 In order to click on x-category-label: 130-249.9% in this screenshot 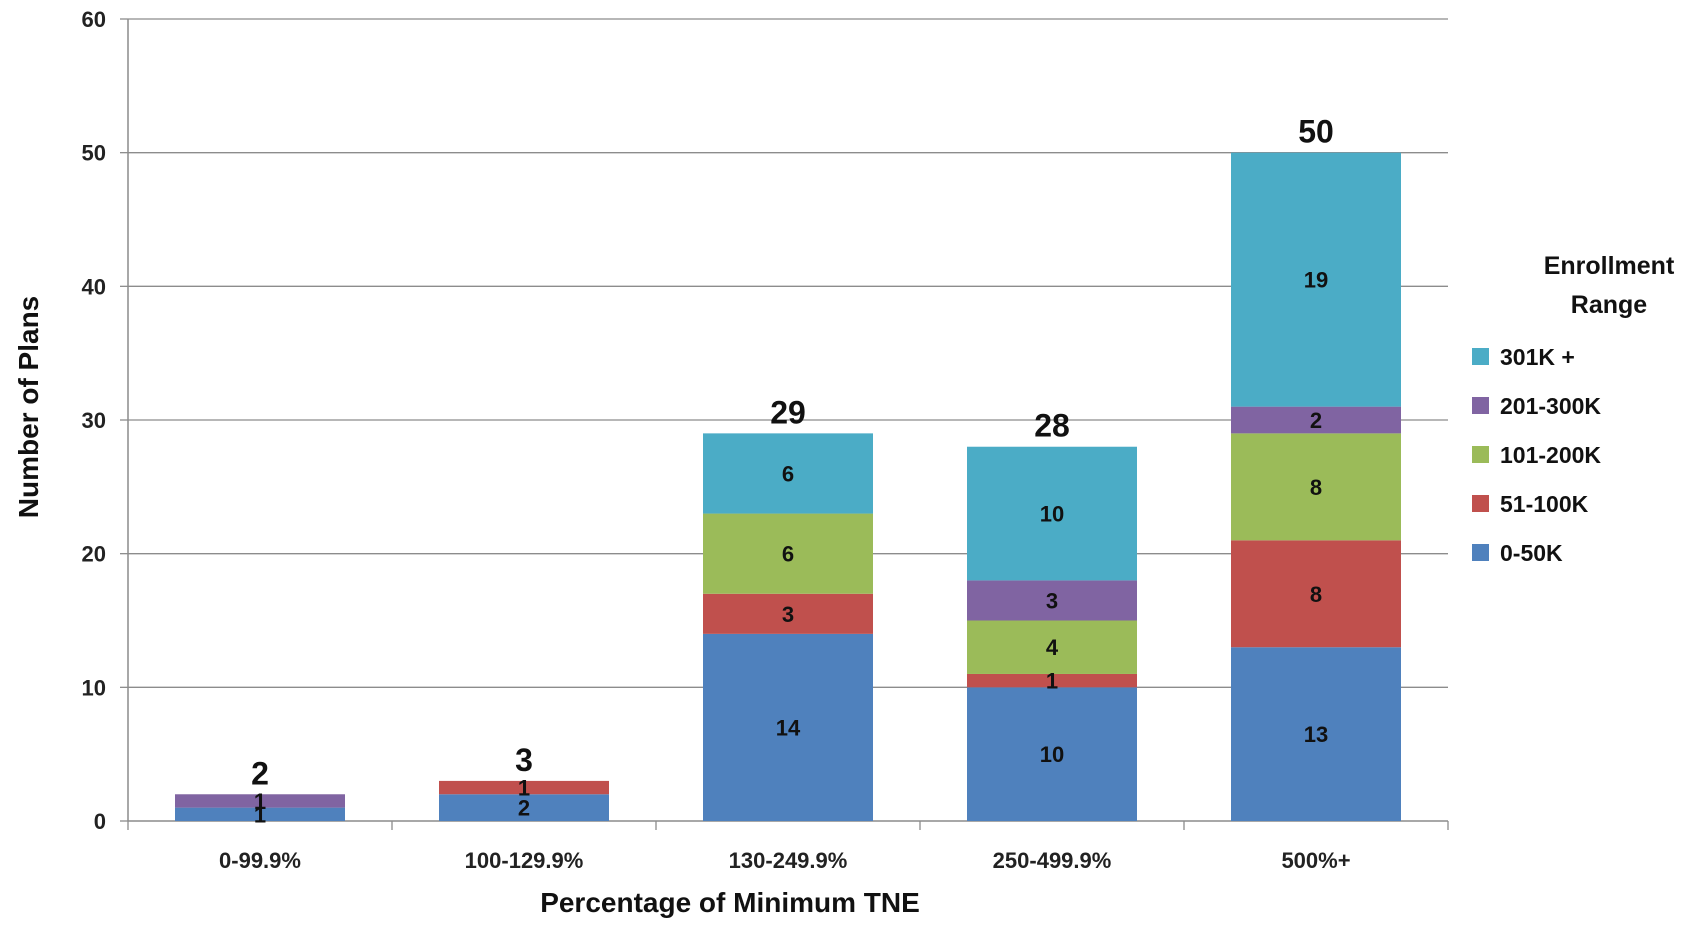, I will do `click(788, 860)`.